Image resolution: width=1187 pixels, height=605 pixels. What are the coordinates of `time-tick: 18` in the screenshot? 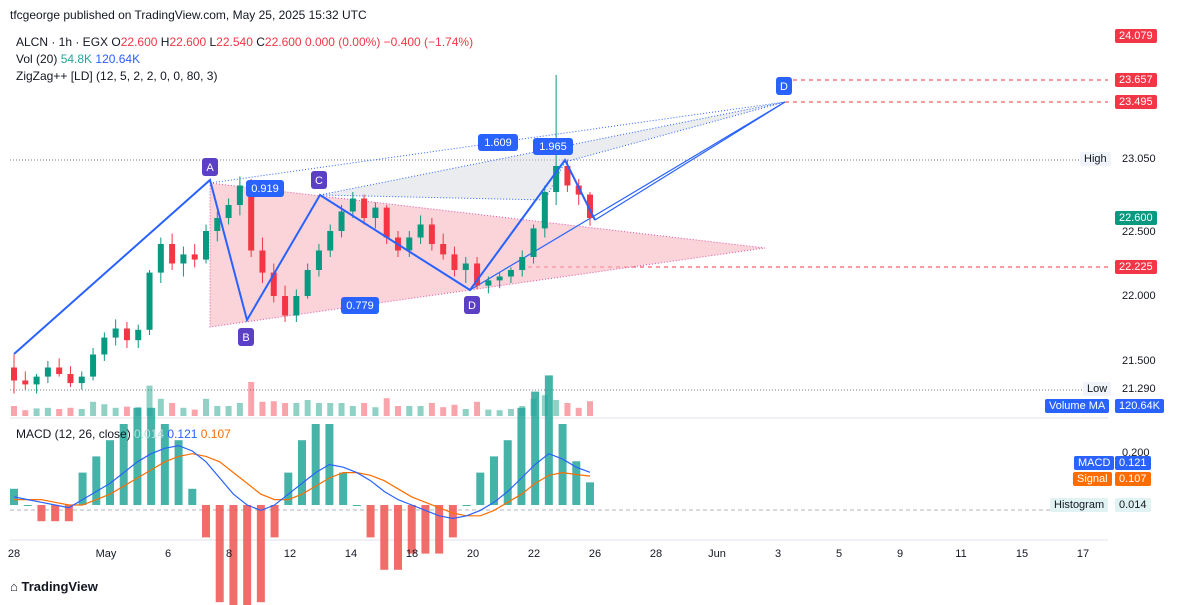 It's located at (412, 554).